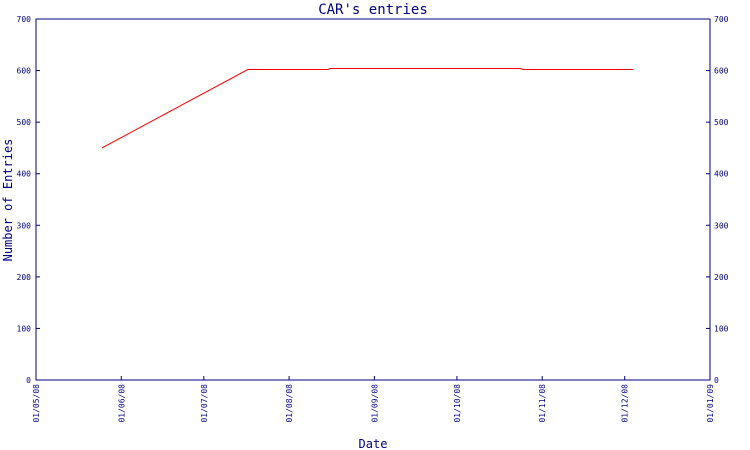 The width and height of the screenshot is (750, 450). I want to click on x-tick-label: 01/12/08, so click(625, 403).